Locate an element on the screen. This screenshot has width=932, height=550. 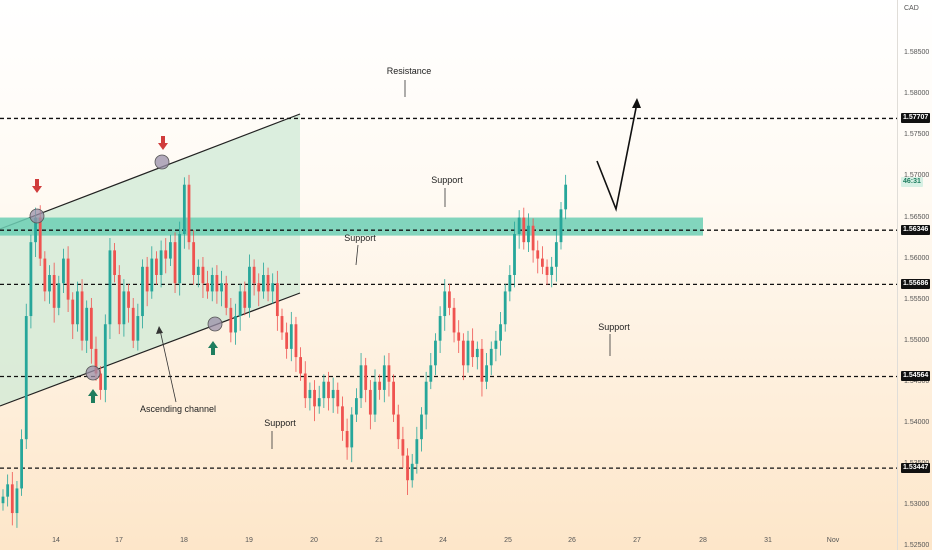
price-tick-label: 1.58500 is located at coordinates (917, 53).